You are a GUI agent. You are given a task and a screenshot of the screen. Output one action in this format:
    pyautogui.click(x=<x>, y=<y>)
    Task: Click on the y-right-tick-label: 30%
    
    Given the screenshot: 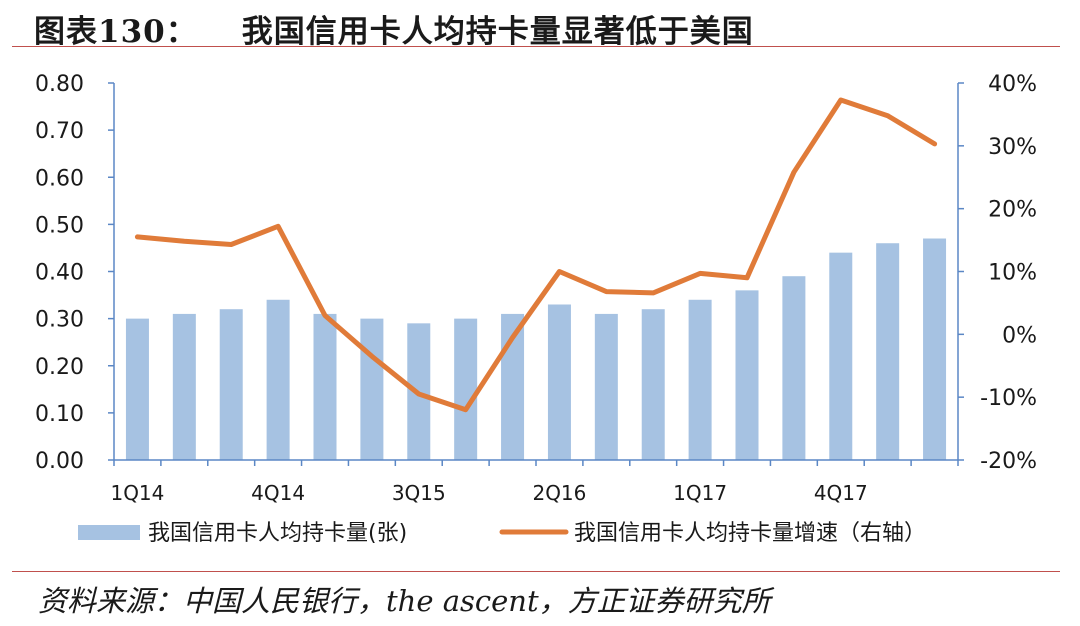 What is the action you would take?
    pyautogui.click(x=1012, y=147)
    